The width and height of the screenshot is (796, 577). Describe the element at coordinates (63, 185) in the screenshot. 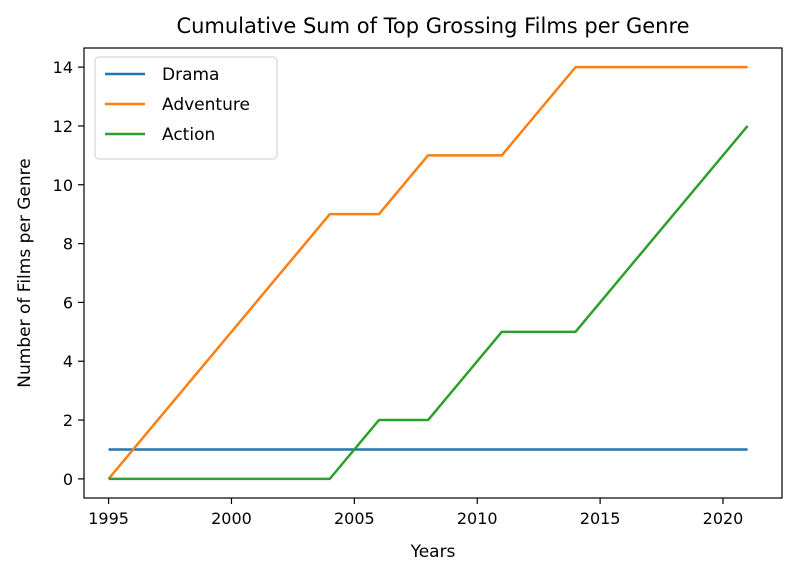

I see `y-tick-label: 10` at that location.